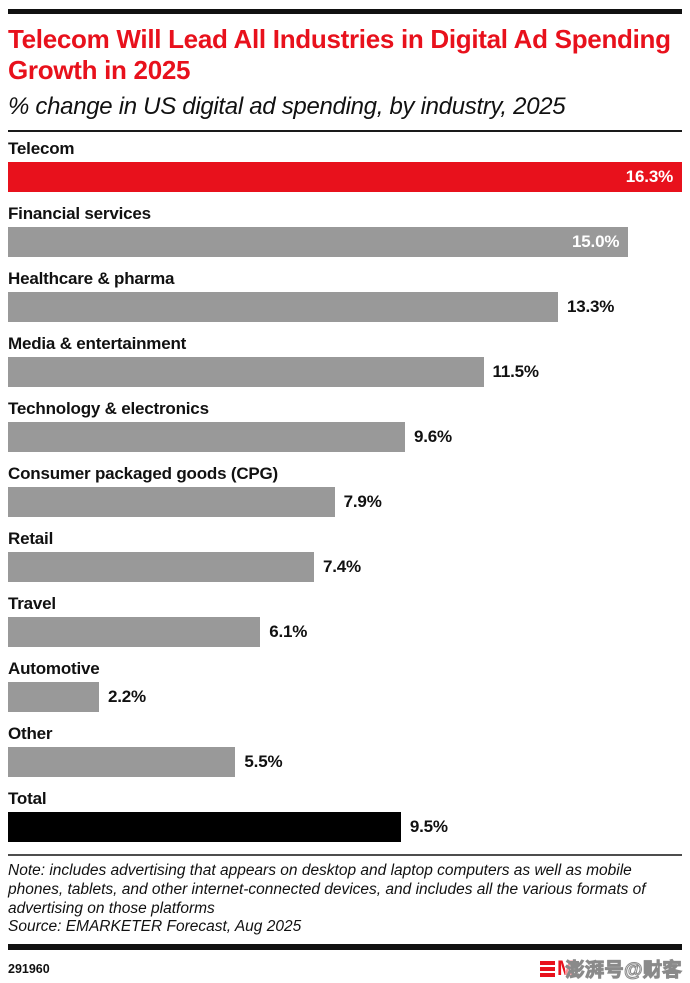 This screenshot has height=983, width=690. Describe the element at coordinates (428, 827) in the screenshot. I see `value-label: 9.5%` at that location.